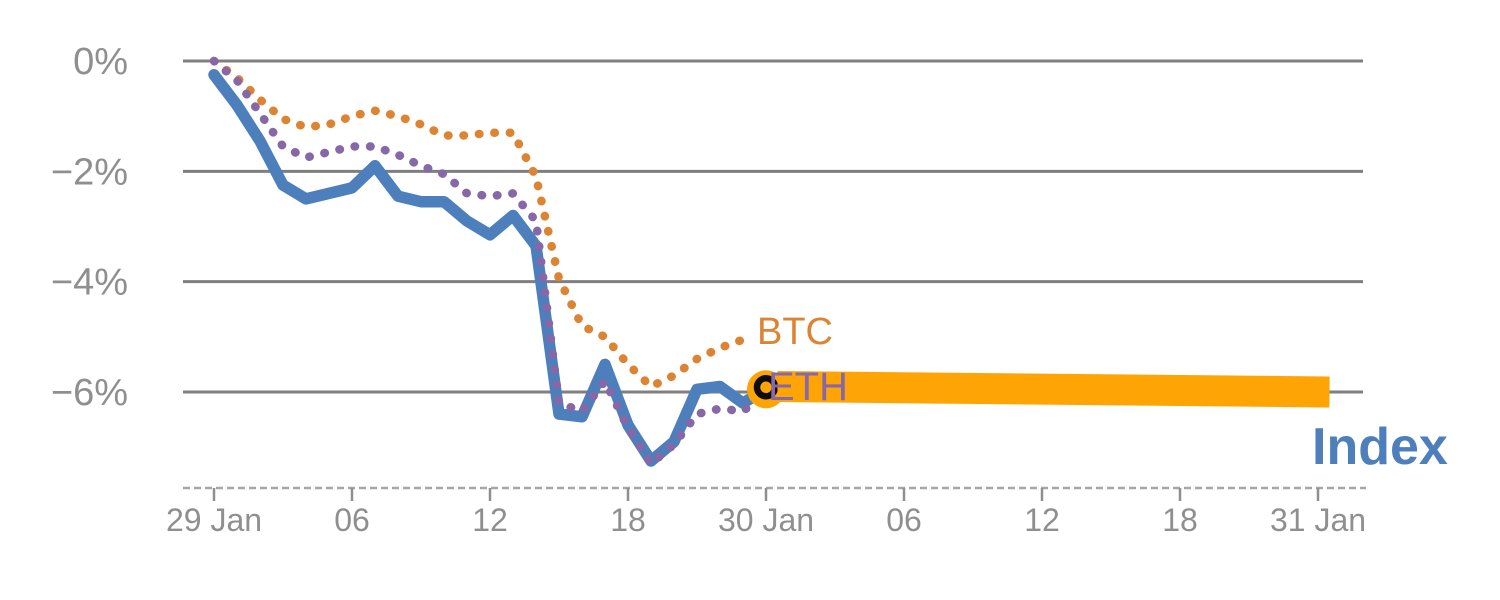 The image size is (1500, 600). What do you see at coordinates (766, 387) in the screenshot?
I see `end-marker-ring` at bounding box center [766, 387].